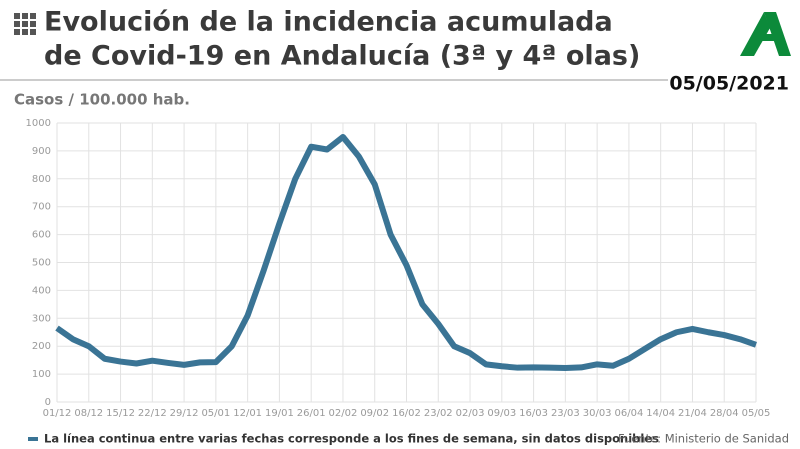  I want to click on x-tick-label: 02/03, so click(470, 413).